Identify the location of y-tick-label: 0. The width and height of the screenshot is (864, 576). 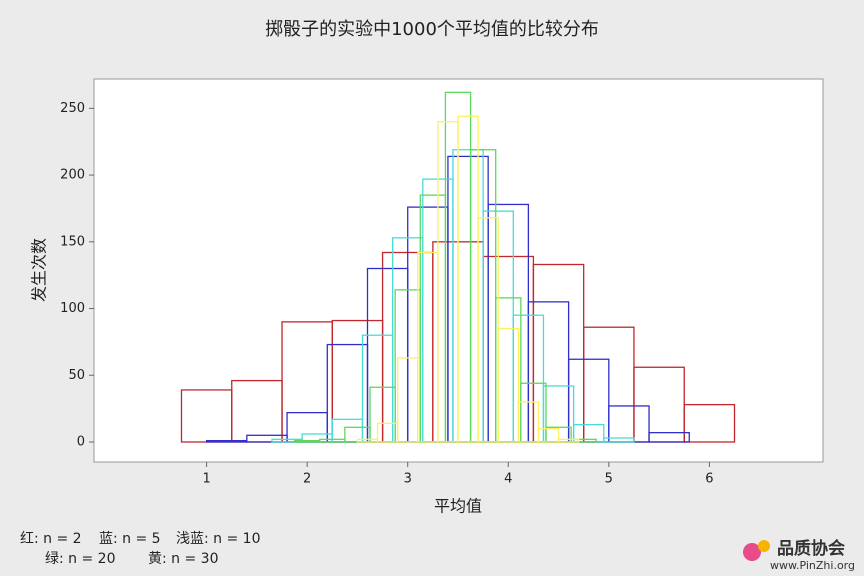
(81, 441).